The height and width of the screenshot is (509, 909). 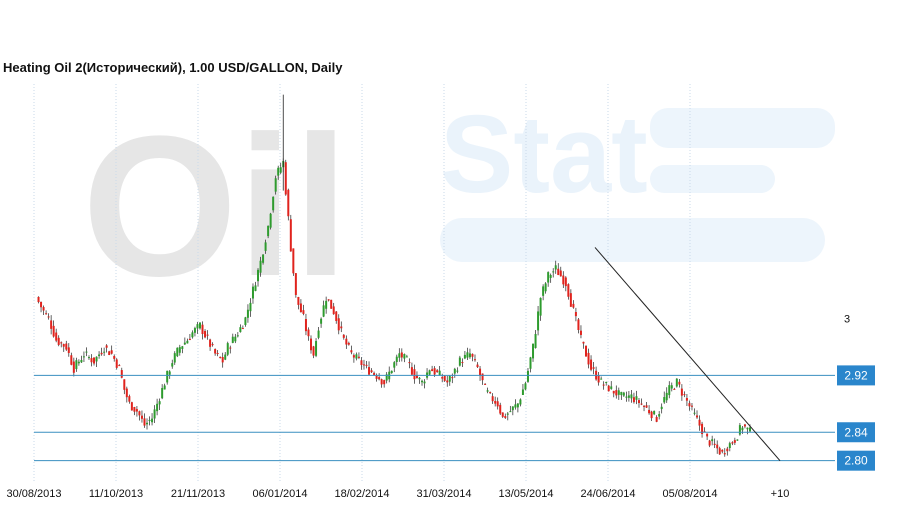 What do you see at coordinates (525, 494) in the screenshot?
I see `x-tick-label: 13/05/2014` at bounding box center [525, 494].